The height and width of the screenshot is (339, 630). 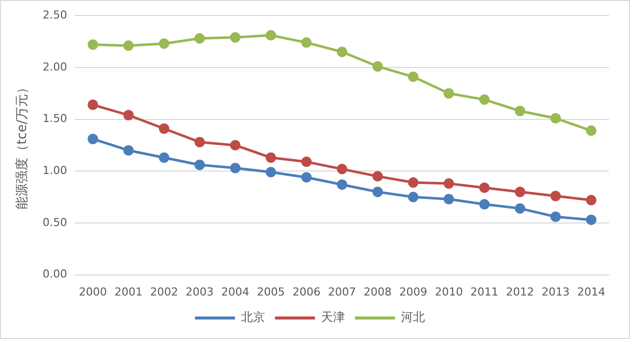 I want to click on y-axis-title: 能源强度（tce/万元）, so click(x=22, y=145).